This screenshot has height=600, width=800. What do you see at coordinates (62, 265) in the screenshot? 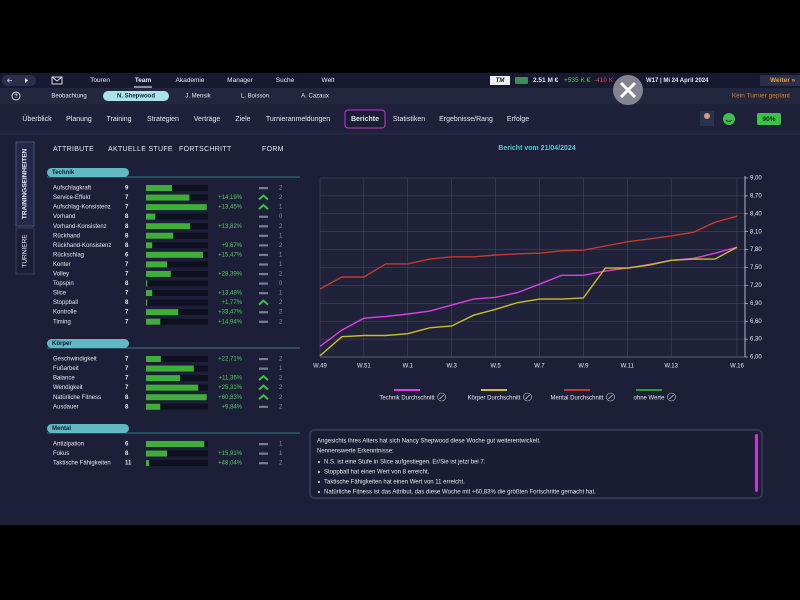
I see `attribute-name: Konter` at bounding box center [62, 265].